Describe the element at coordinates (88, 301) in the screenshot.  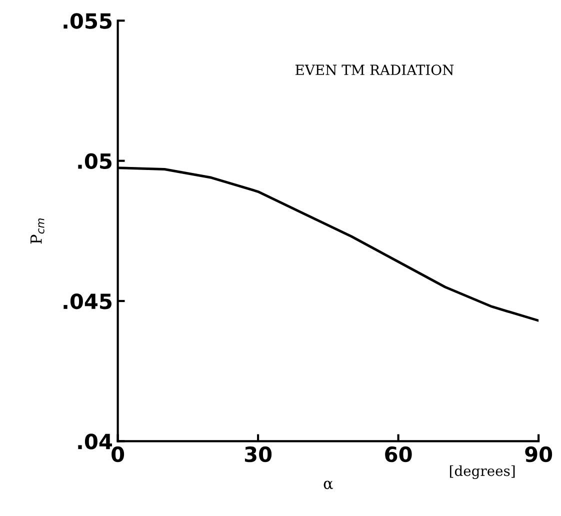
I see `y-tick-label: .045` at that location.